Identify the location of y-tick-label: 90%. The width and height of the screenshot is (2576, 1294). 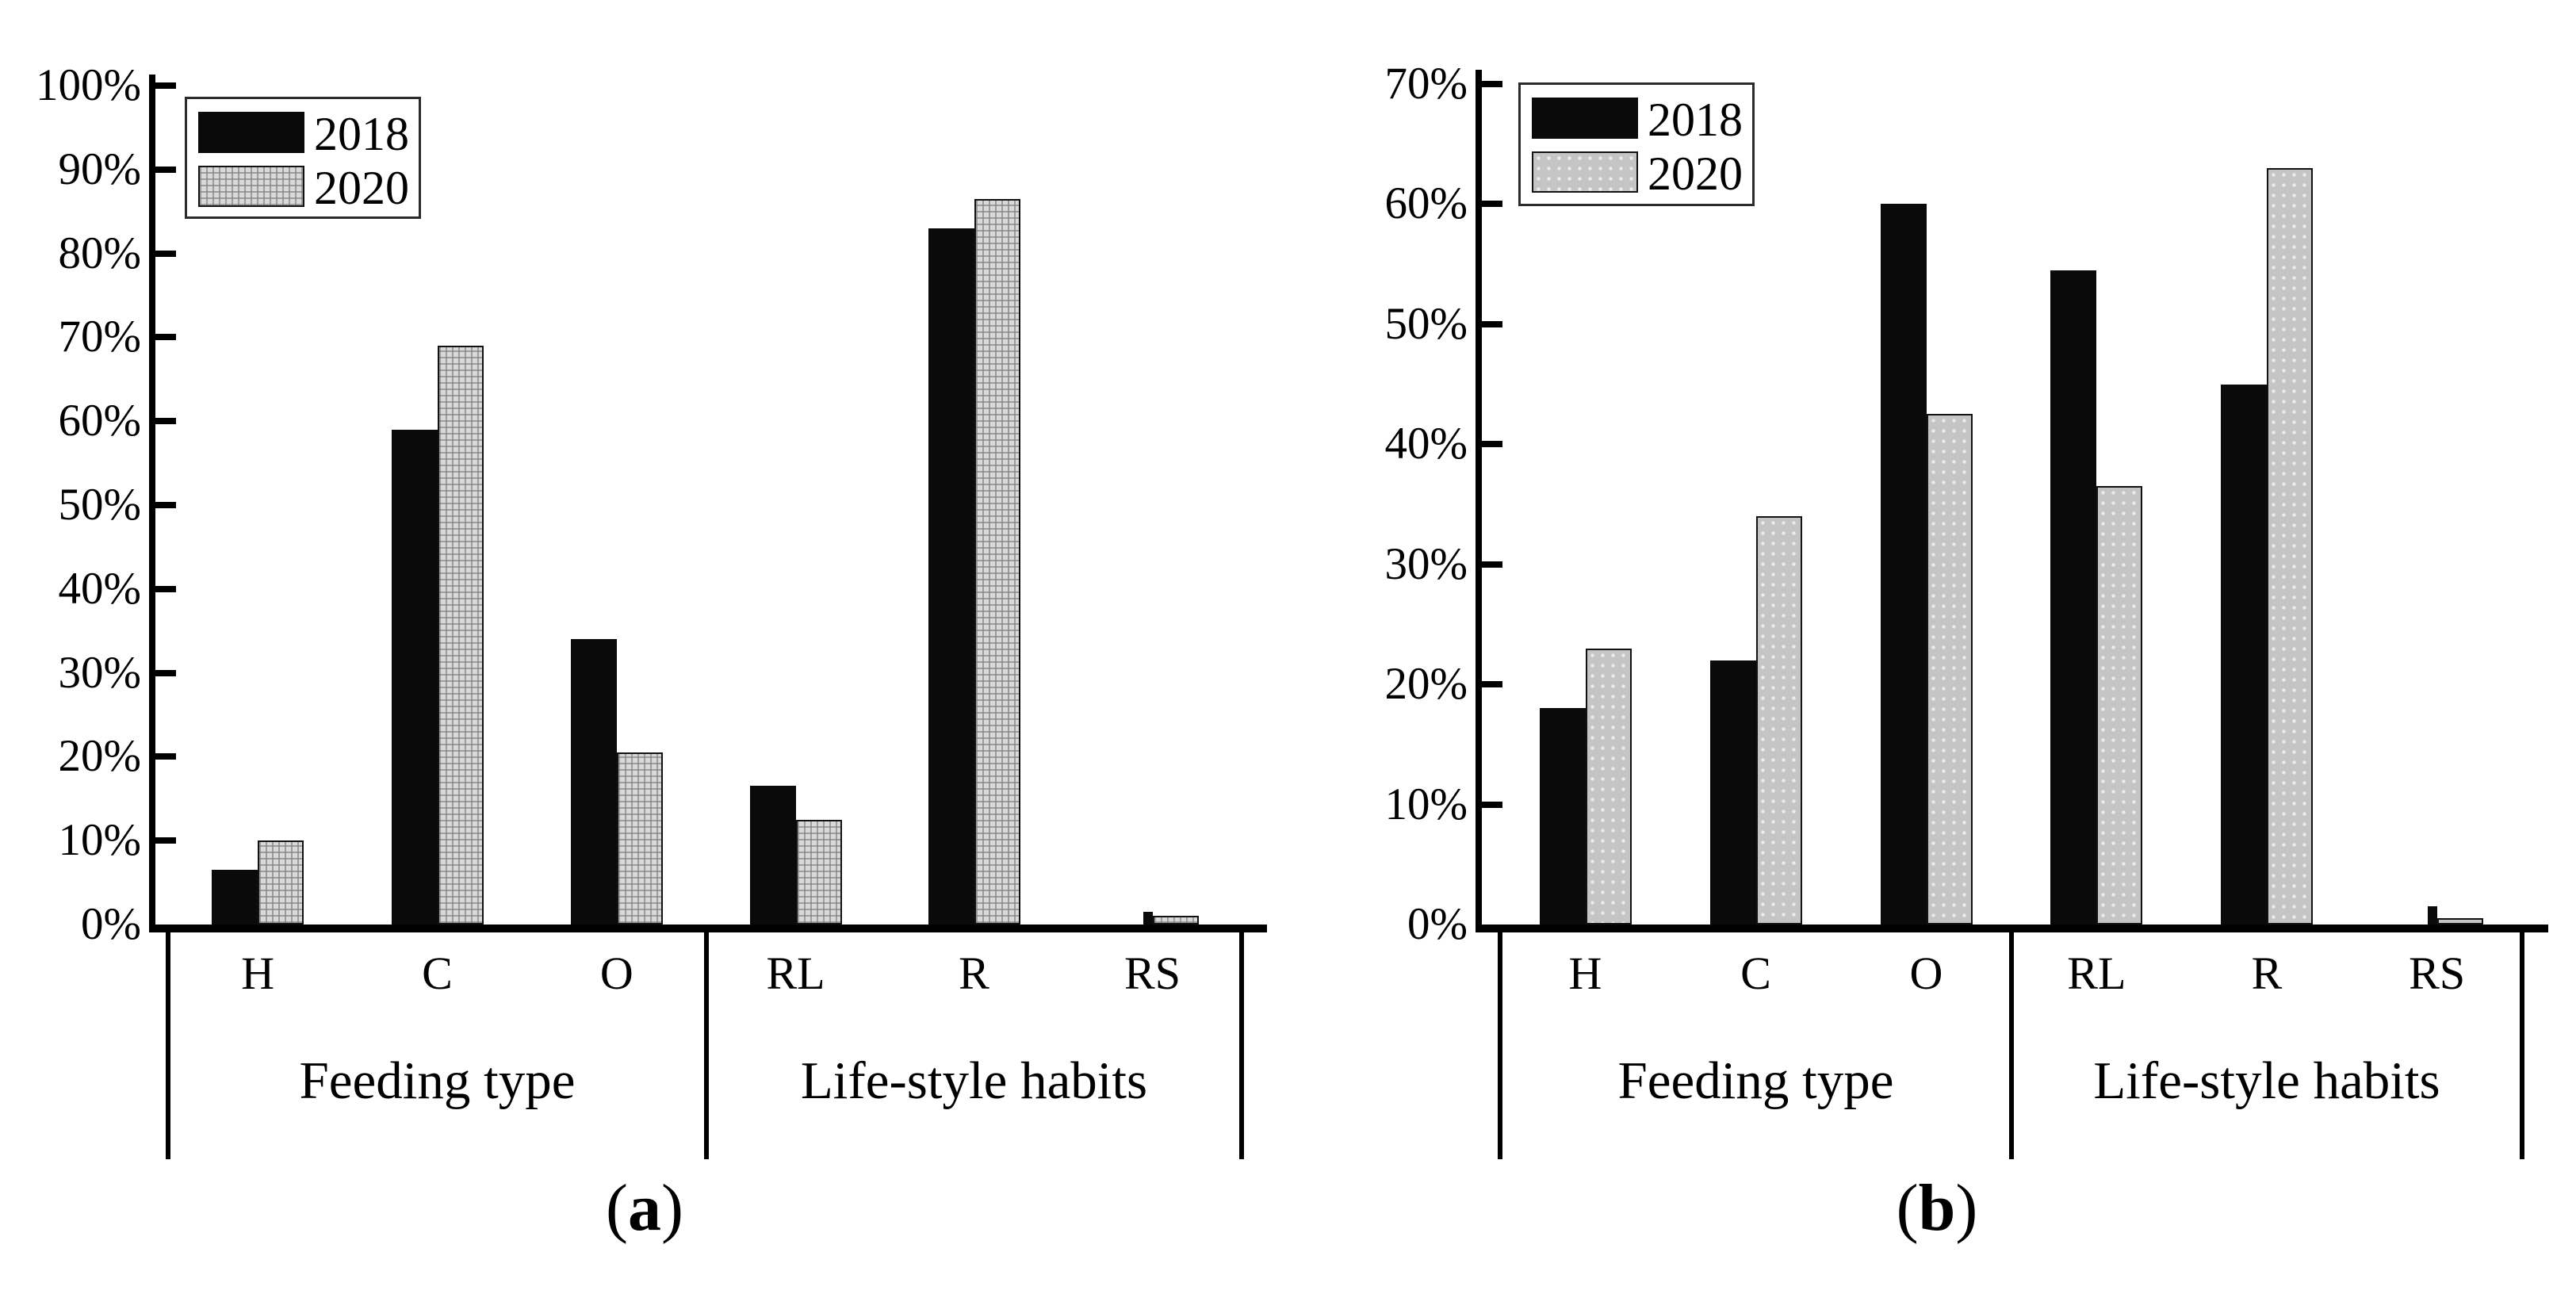
(99, 169).